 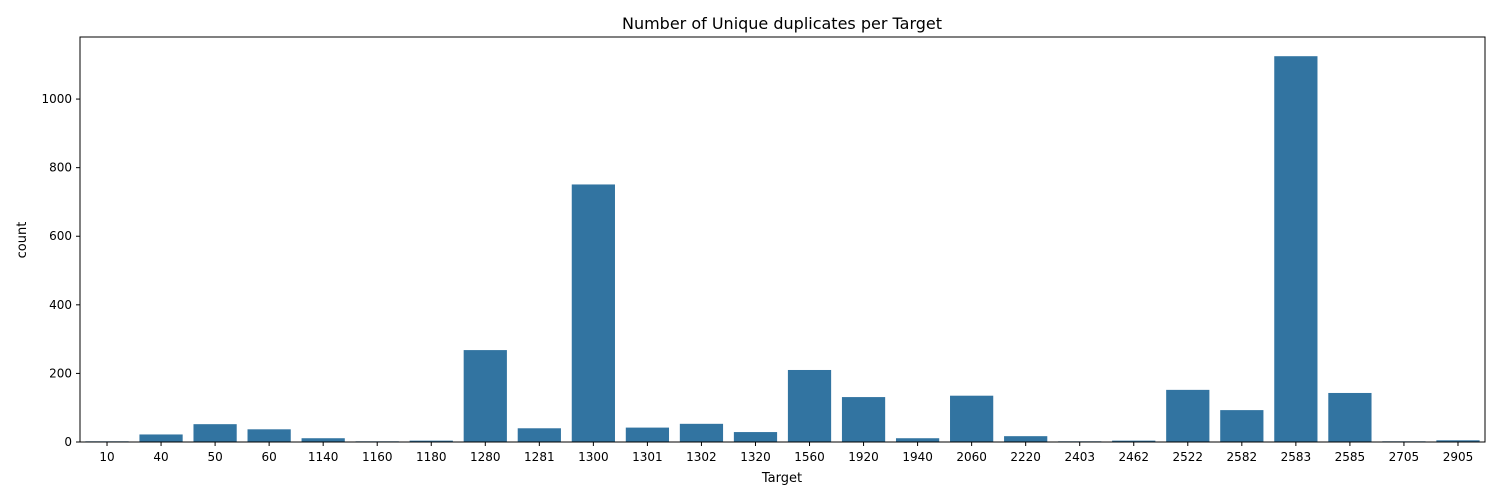 What do you see at coordinates (60, 373) in the screenshot?
I see `y-tick-label: 200` at bounding box center [60, 373].